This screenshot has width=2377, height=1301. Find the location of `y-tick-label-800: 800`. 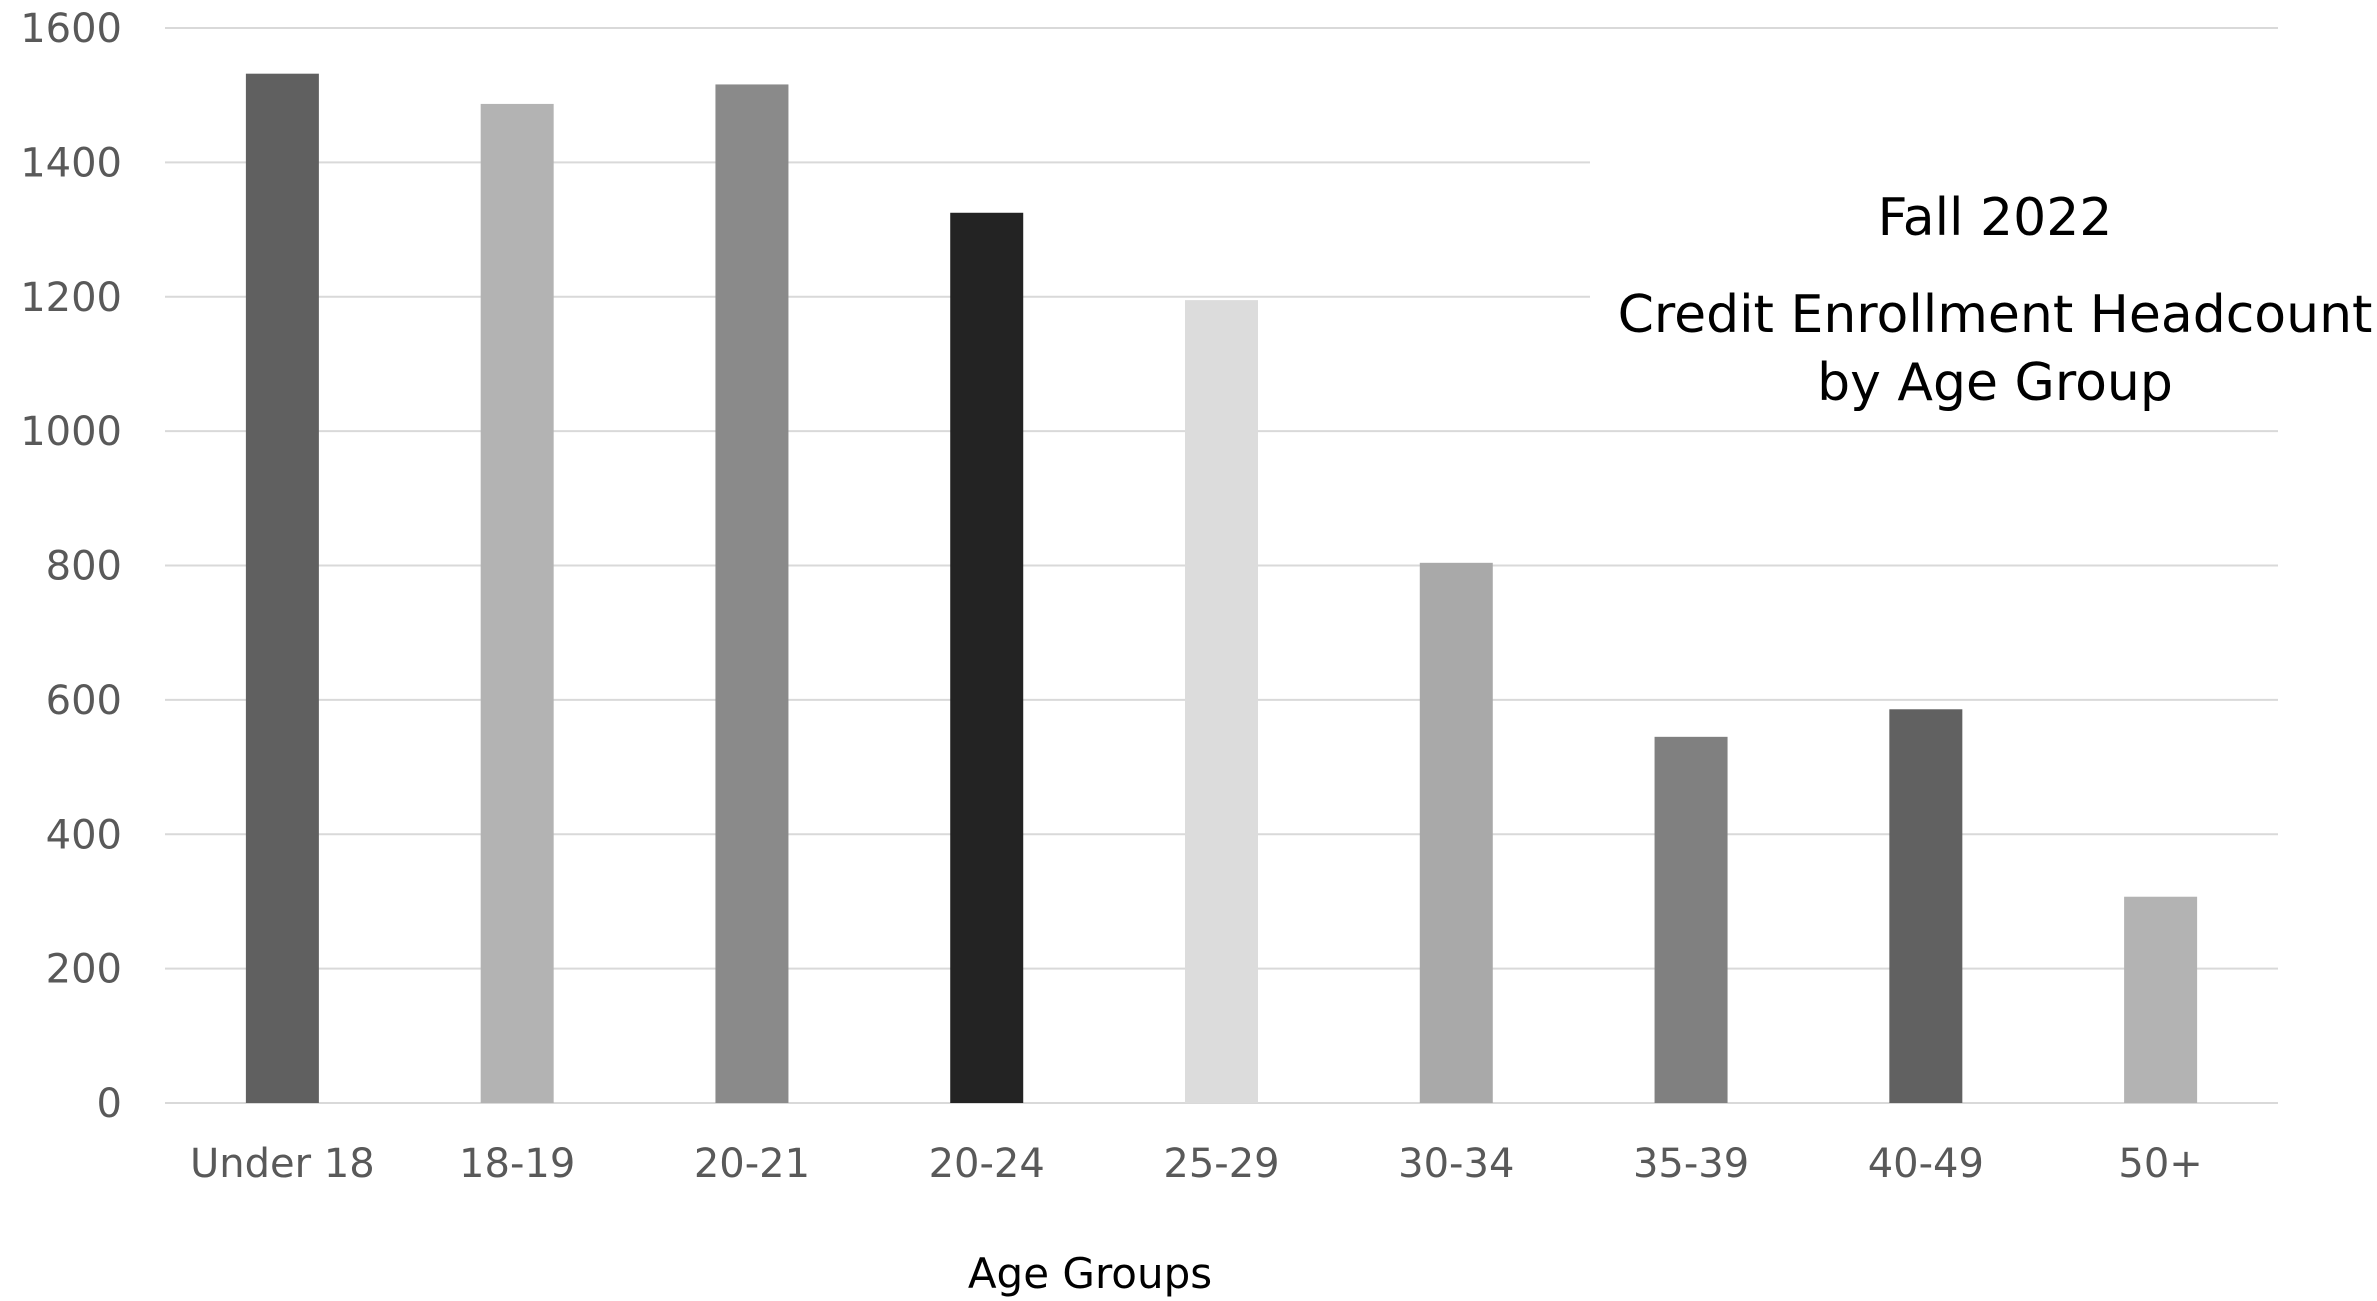

y-tick-label-800: 800 is located at coordinates (84, 567).